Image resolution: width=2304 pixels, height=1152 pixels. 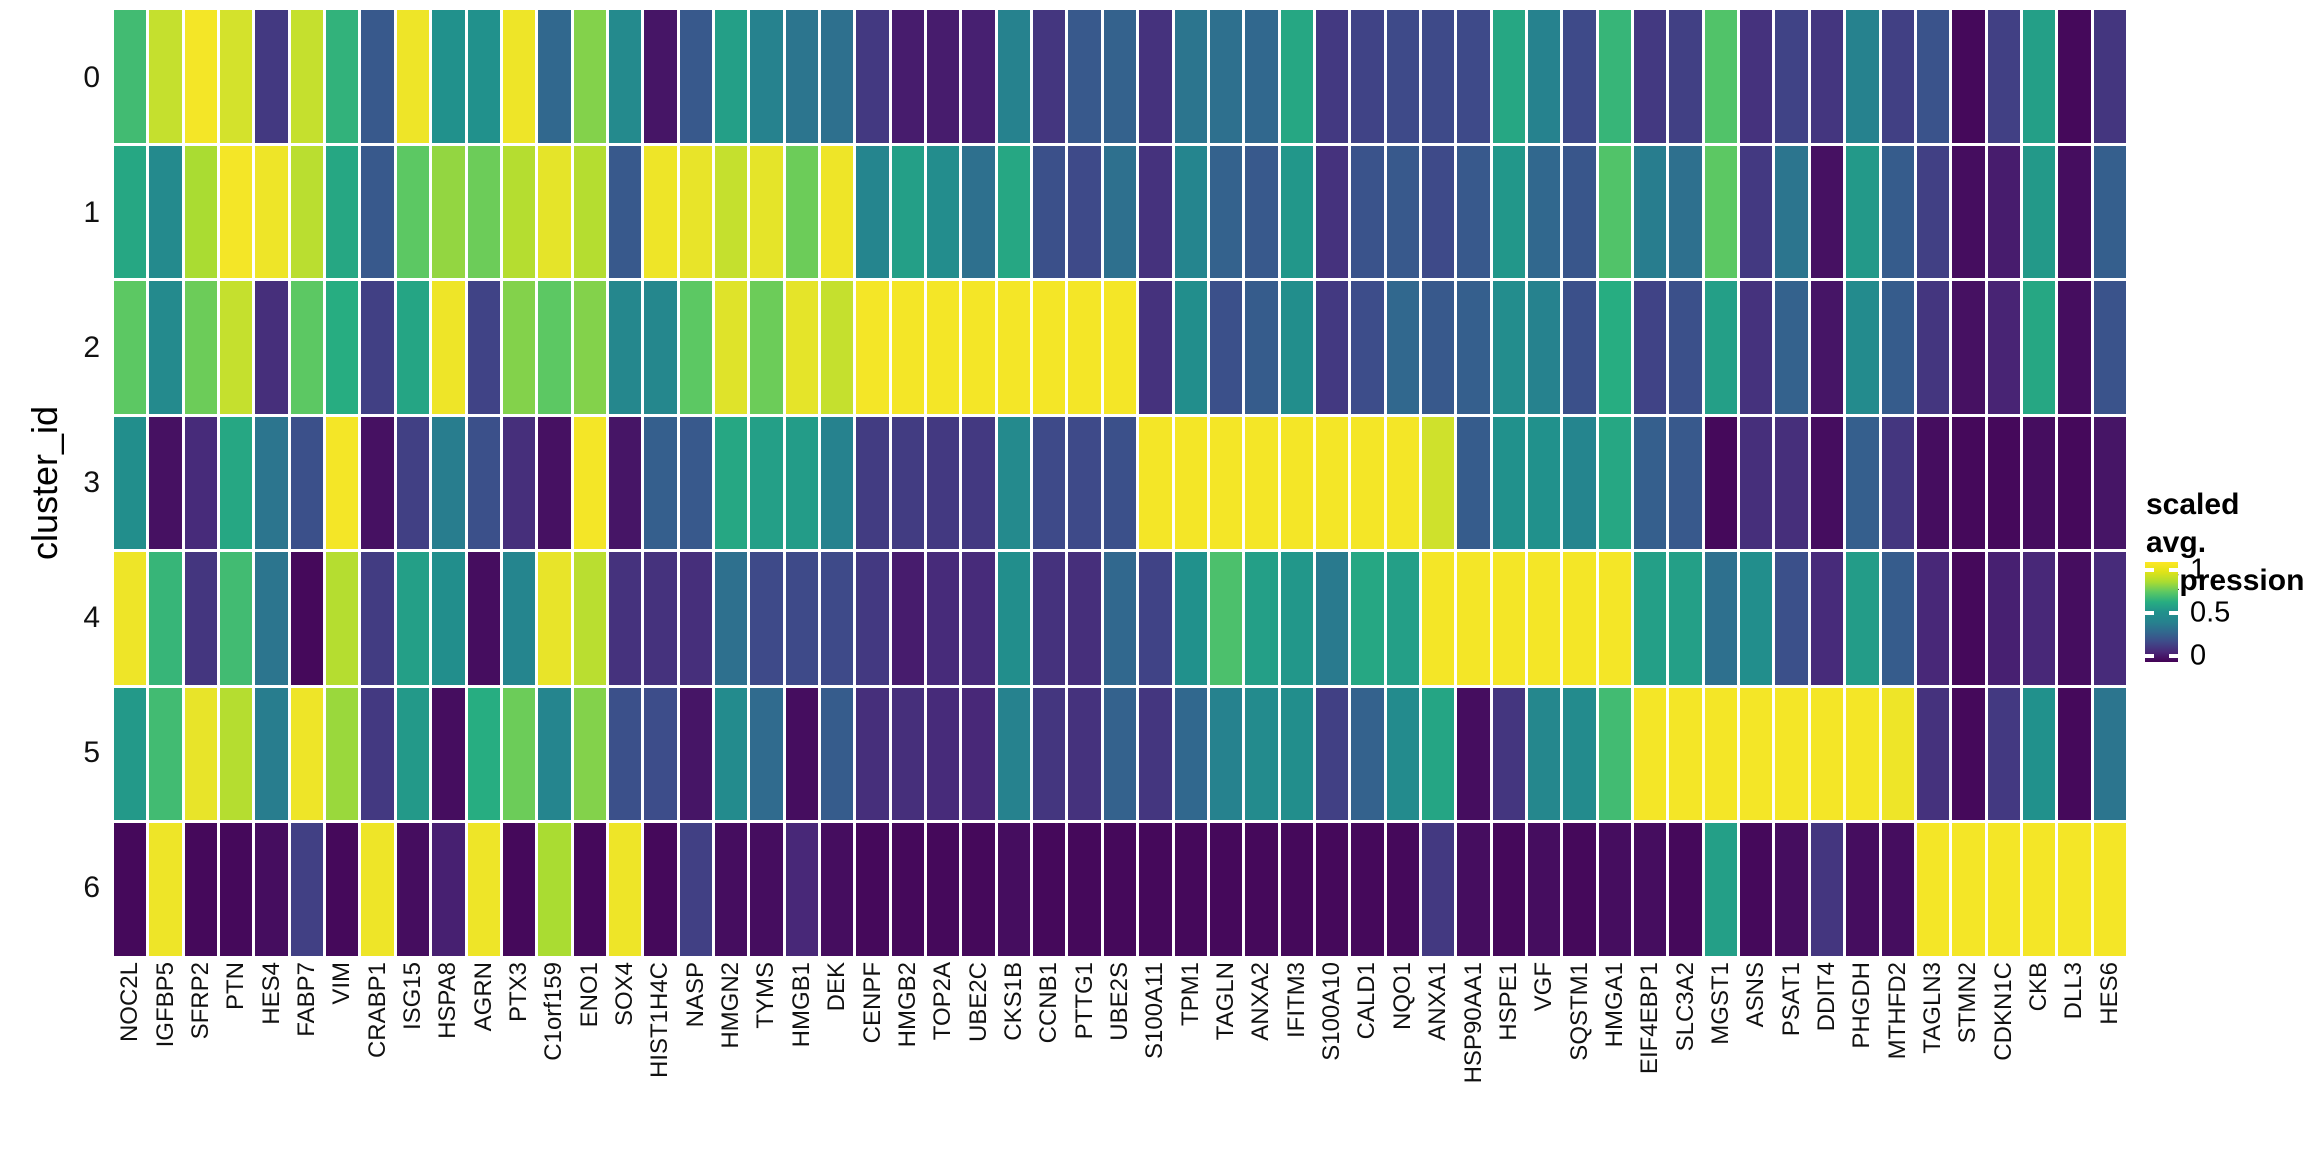 I want to click on gene-label: HIST1H4C, so click(x=660, y=1020).